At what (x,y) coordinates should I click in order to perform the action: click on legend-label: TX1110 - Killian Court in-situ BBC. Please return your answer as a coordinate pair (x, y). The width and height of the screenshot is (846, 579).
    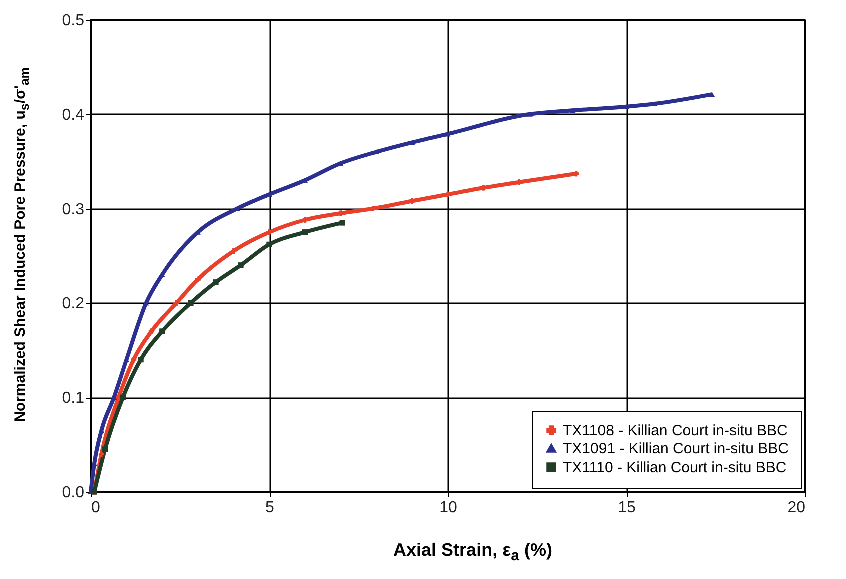
    Looking at the image, I should click on (675, 468).